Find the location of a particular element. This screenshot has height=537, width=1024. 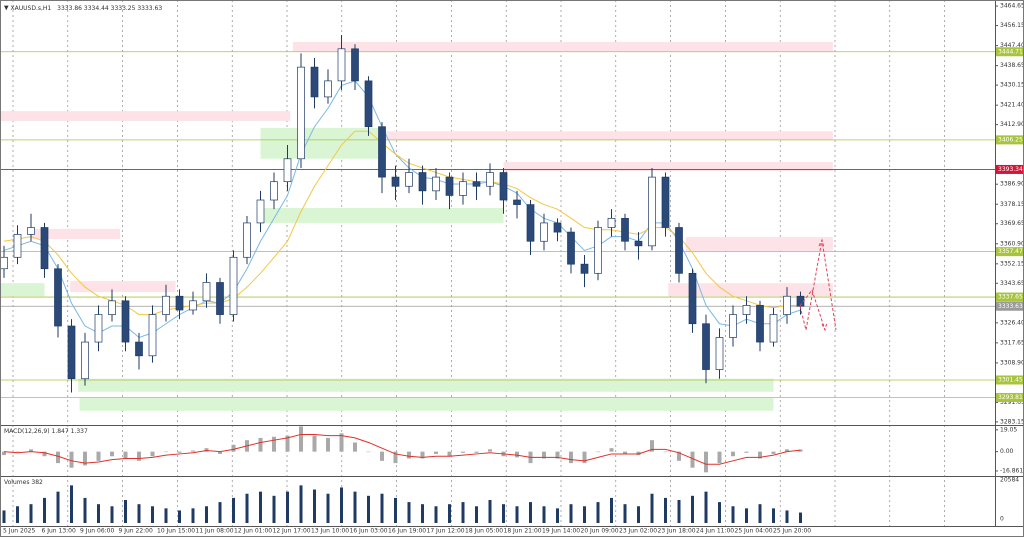

price-tick-label: 3317.65 is located at coordinates (1012, 342).